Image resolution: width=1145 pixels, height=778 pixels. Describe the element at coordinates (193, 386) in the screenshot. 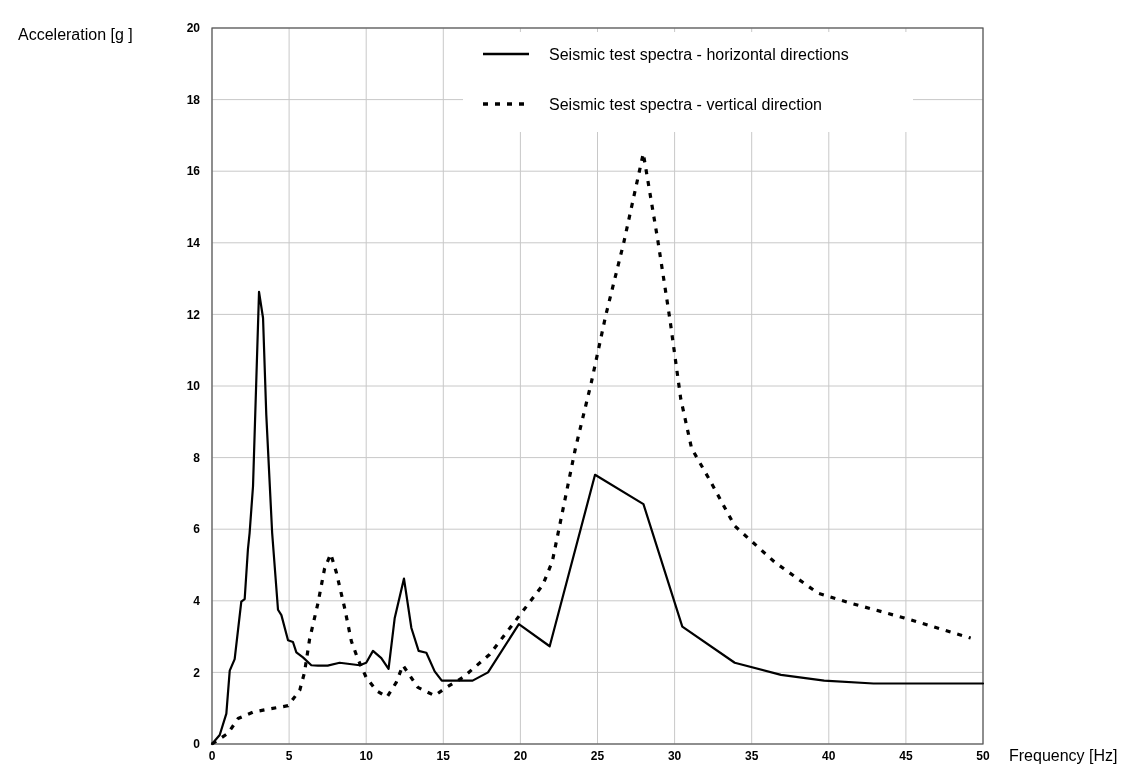

I see `y-tick-label: 10` at that location.